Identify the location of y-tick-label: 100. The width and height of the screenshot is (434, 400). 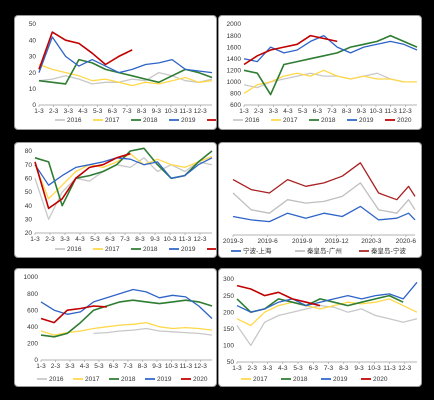
(228, 346).